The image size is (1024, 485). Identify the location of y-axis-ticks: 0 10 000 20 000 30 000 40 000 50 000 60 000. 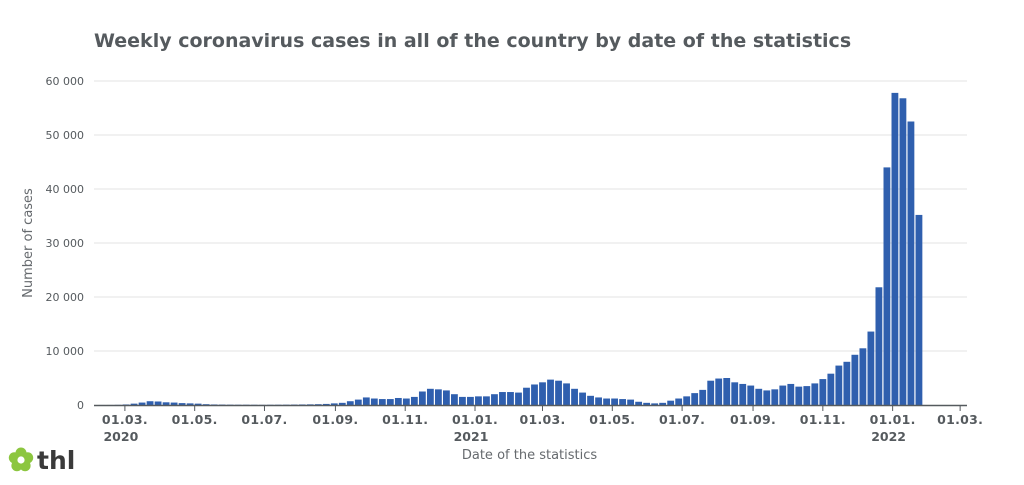
(65, 243).